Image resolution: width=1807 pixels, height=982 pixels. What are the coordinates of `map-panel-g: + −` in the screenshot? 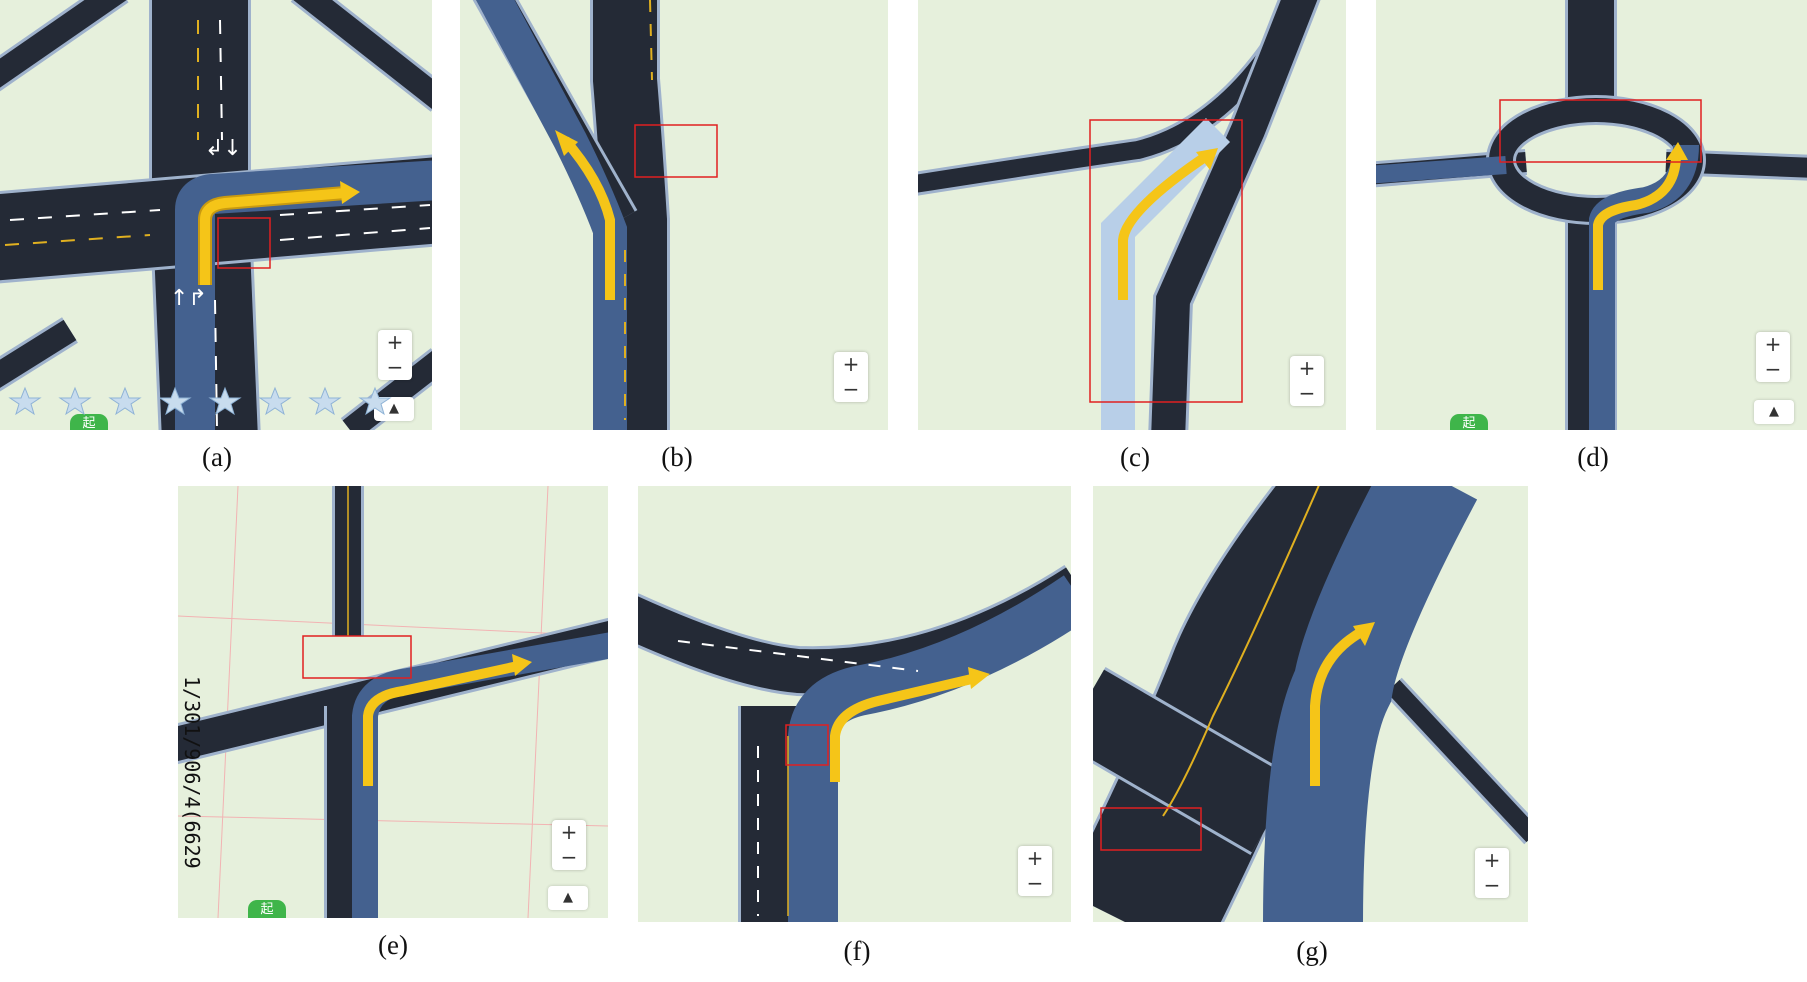 It's located at (1310, 704).